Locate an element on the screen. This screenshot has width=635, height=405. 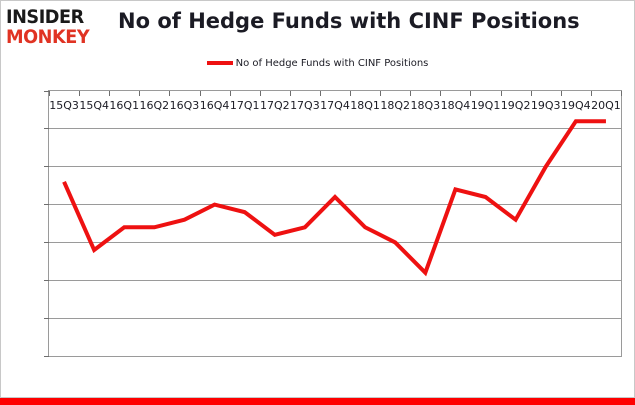
x-axis-tick-label: 16Q2 is located at coordinates (154, 105).